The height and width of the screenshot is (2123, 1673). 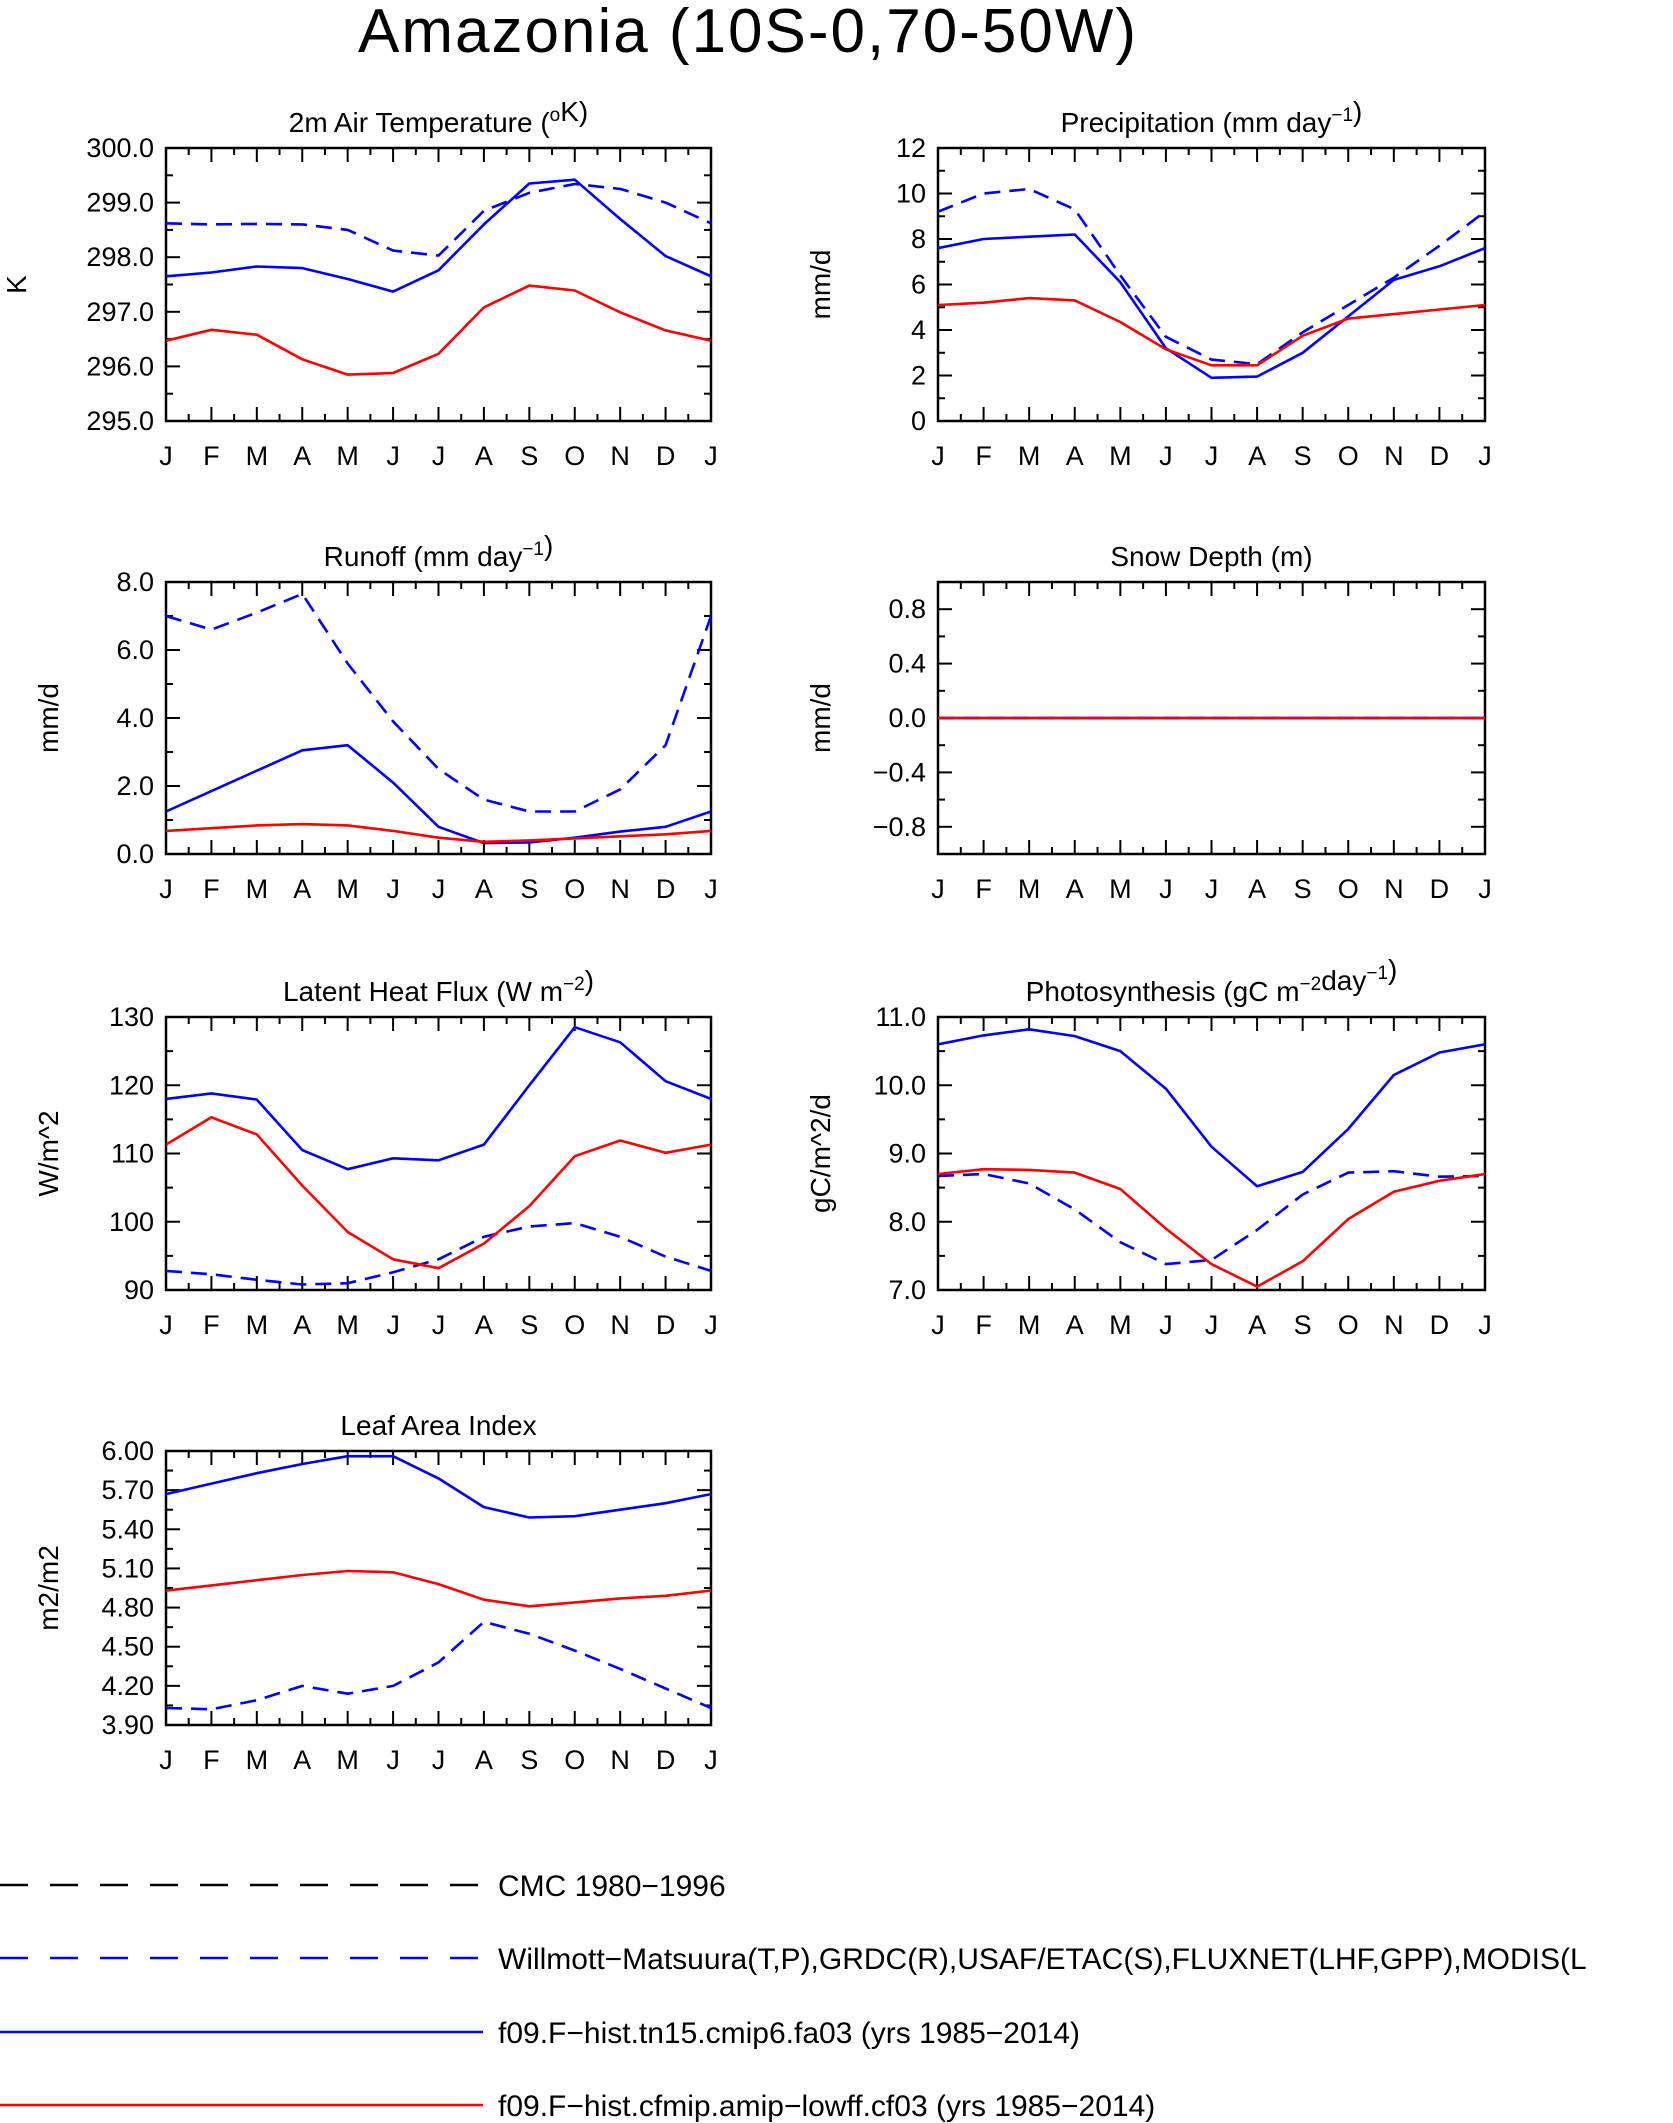 I want to click on y-tick-label: 3.90, so click(x=127, y=1725).